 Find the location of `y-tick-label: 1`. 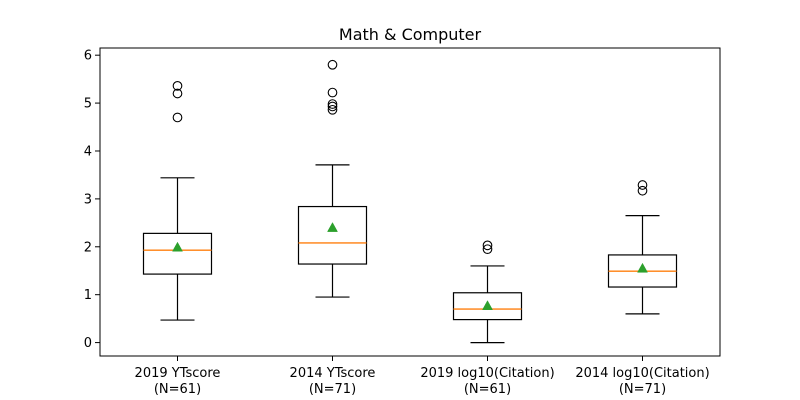

y-tick-label: 1 is located at coordinates (88, 295).